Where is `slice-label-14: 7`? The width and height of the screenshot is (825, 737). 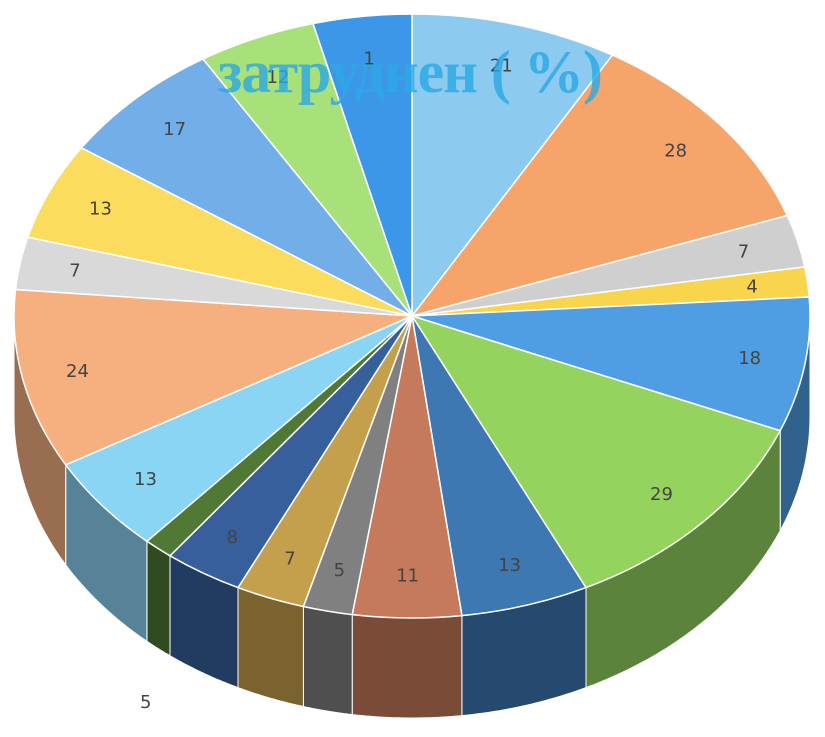 slice-label-14: 7 is located at coordinates (74, 271).